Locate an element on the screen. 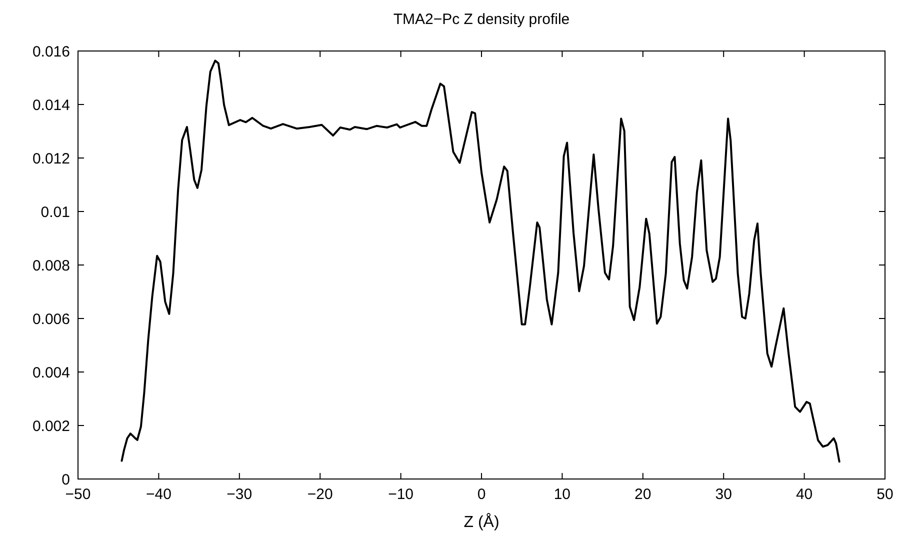 Image resolution: width=909 pixels, height=539 pixels. y-tick-label: 0.01 is located at coordinates (55, 212).